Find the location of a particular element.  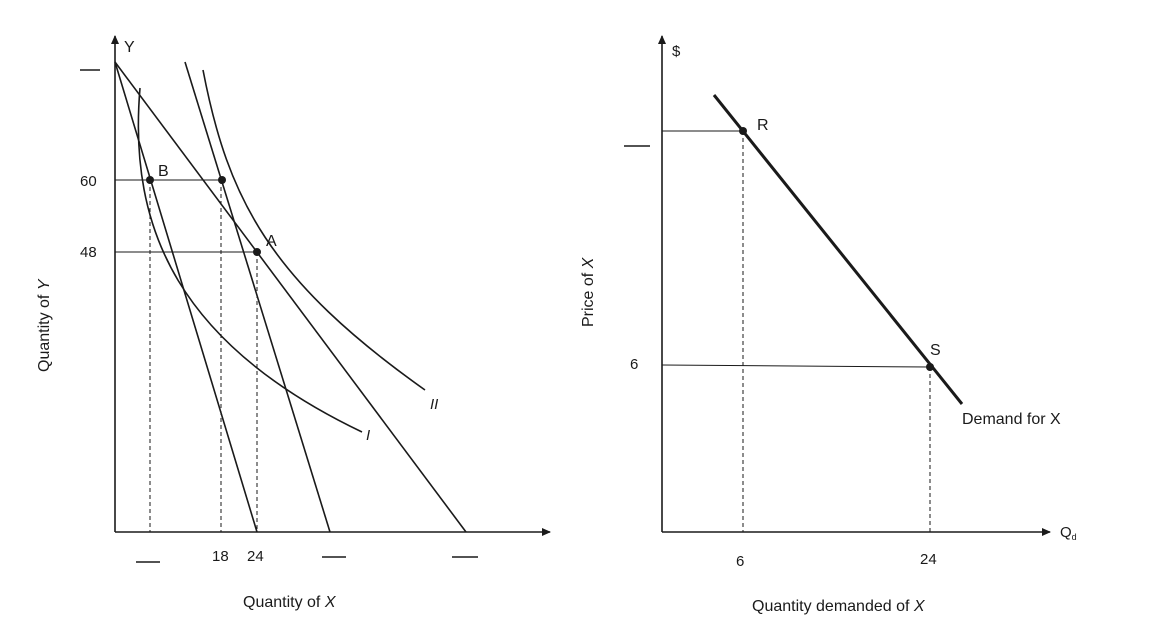

right-x-tick-24: 24 is located at coordinates (928, 559).